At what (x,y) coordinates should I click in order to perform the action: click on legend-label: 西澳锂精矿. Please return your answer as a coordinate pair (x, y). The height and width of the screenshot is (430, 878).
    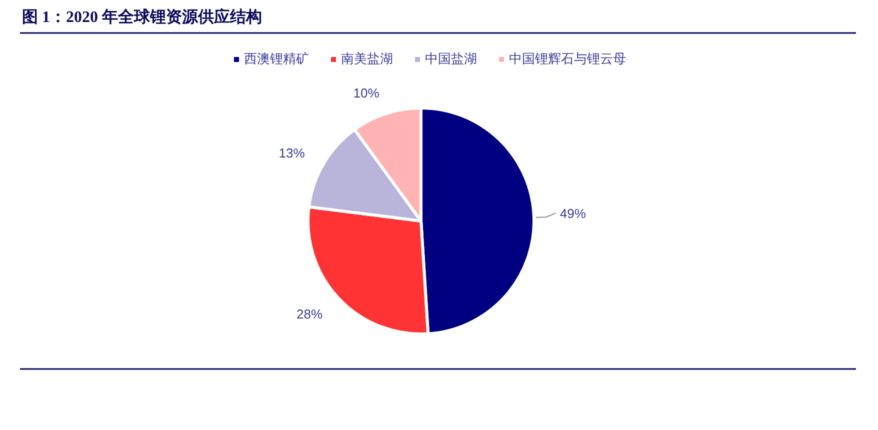
    Looking at the image, I should click on (276, 58).